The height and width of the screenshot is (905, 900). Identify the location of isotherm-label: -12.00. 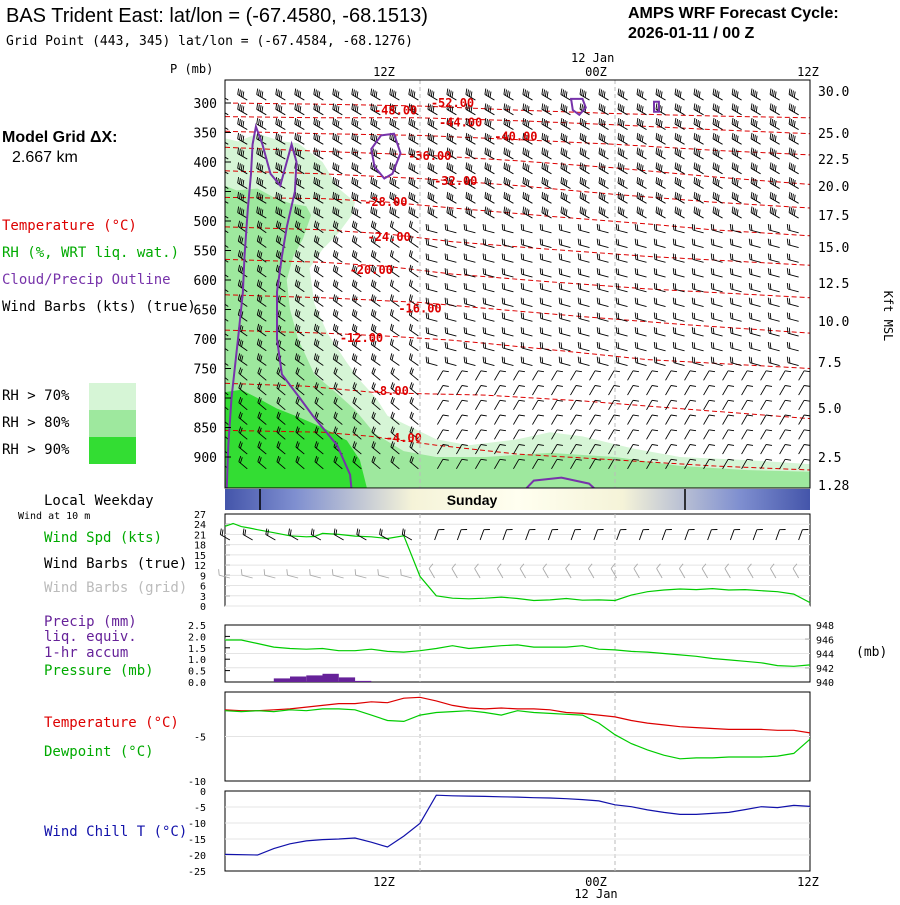
(361, 338).